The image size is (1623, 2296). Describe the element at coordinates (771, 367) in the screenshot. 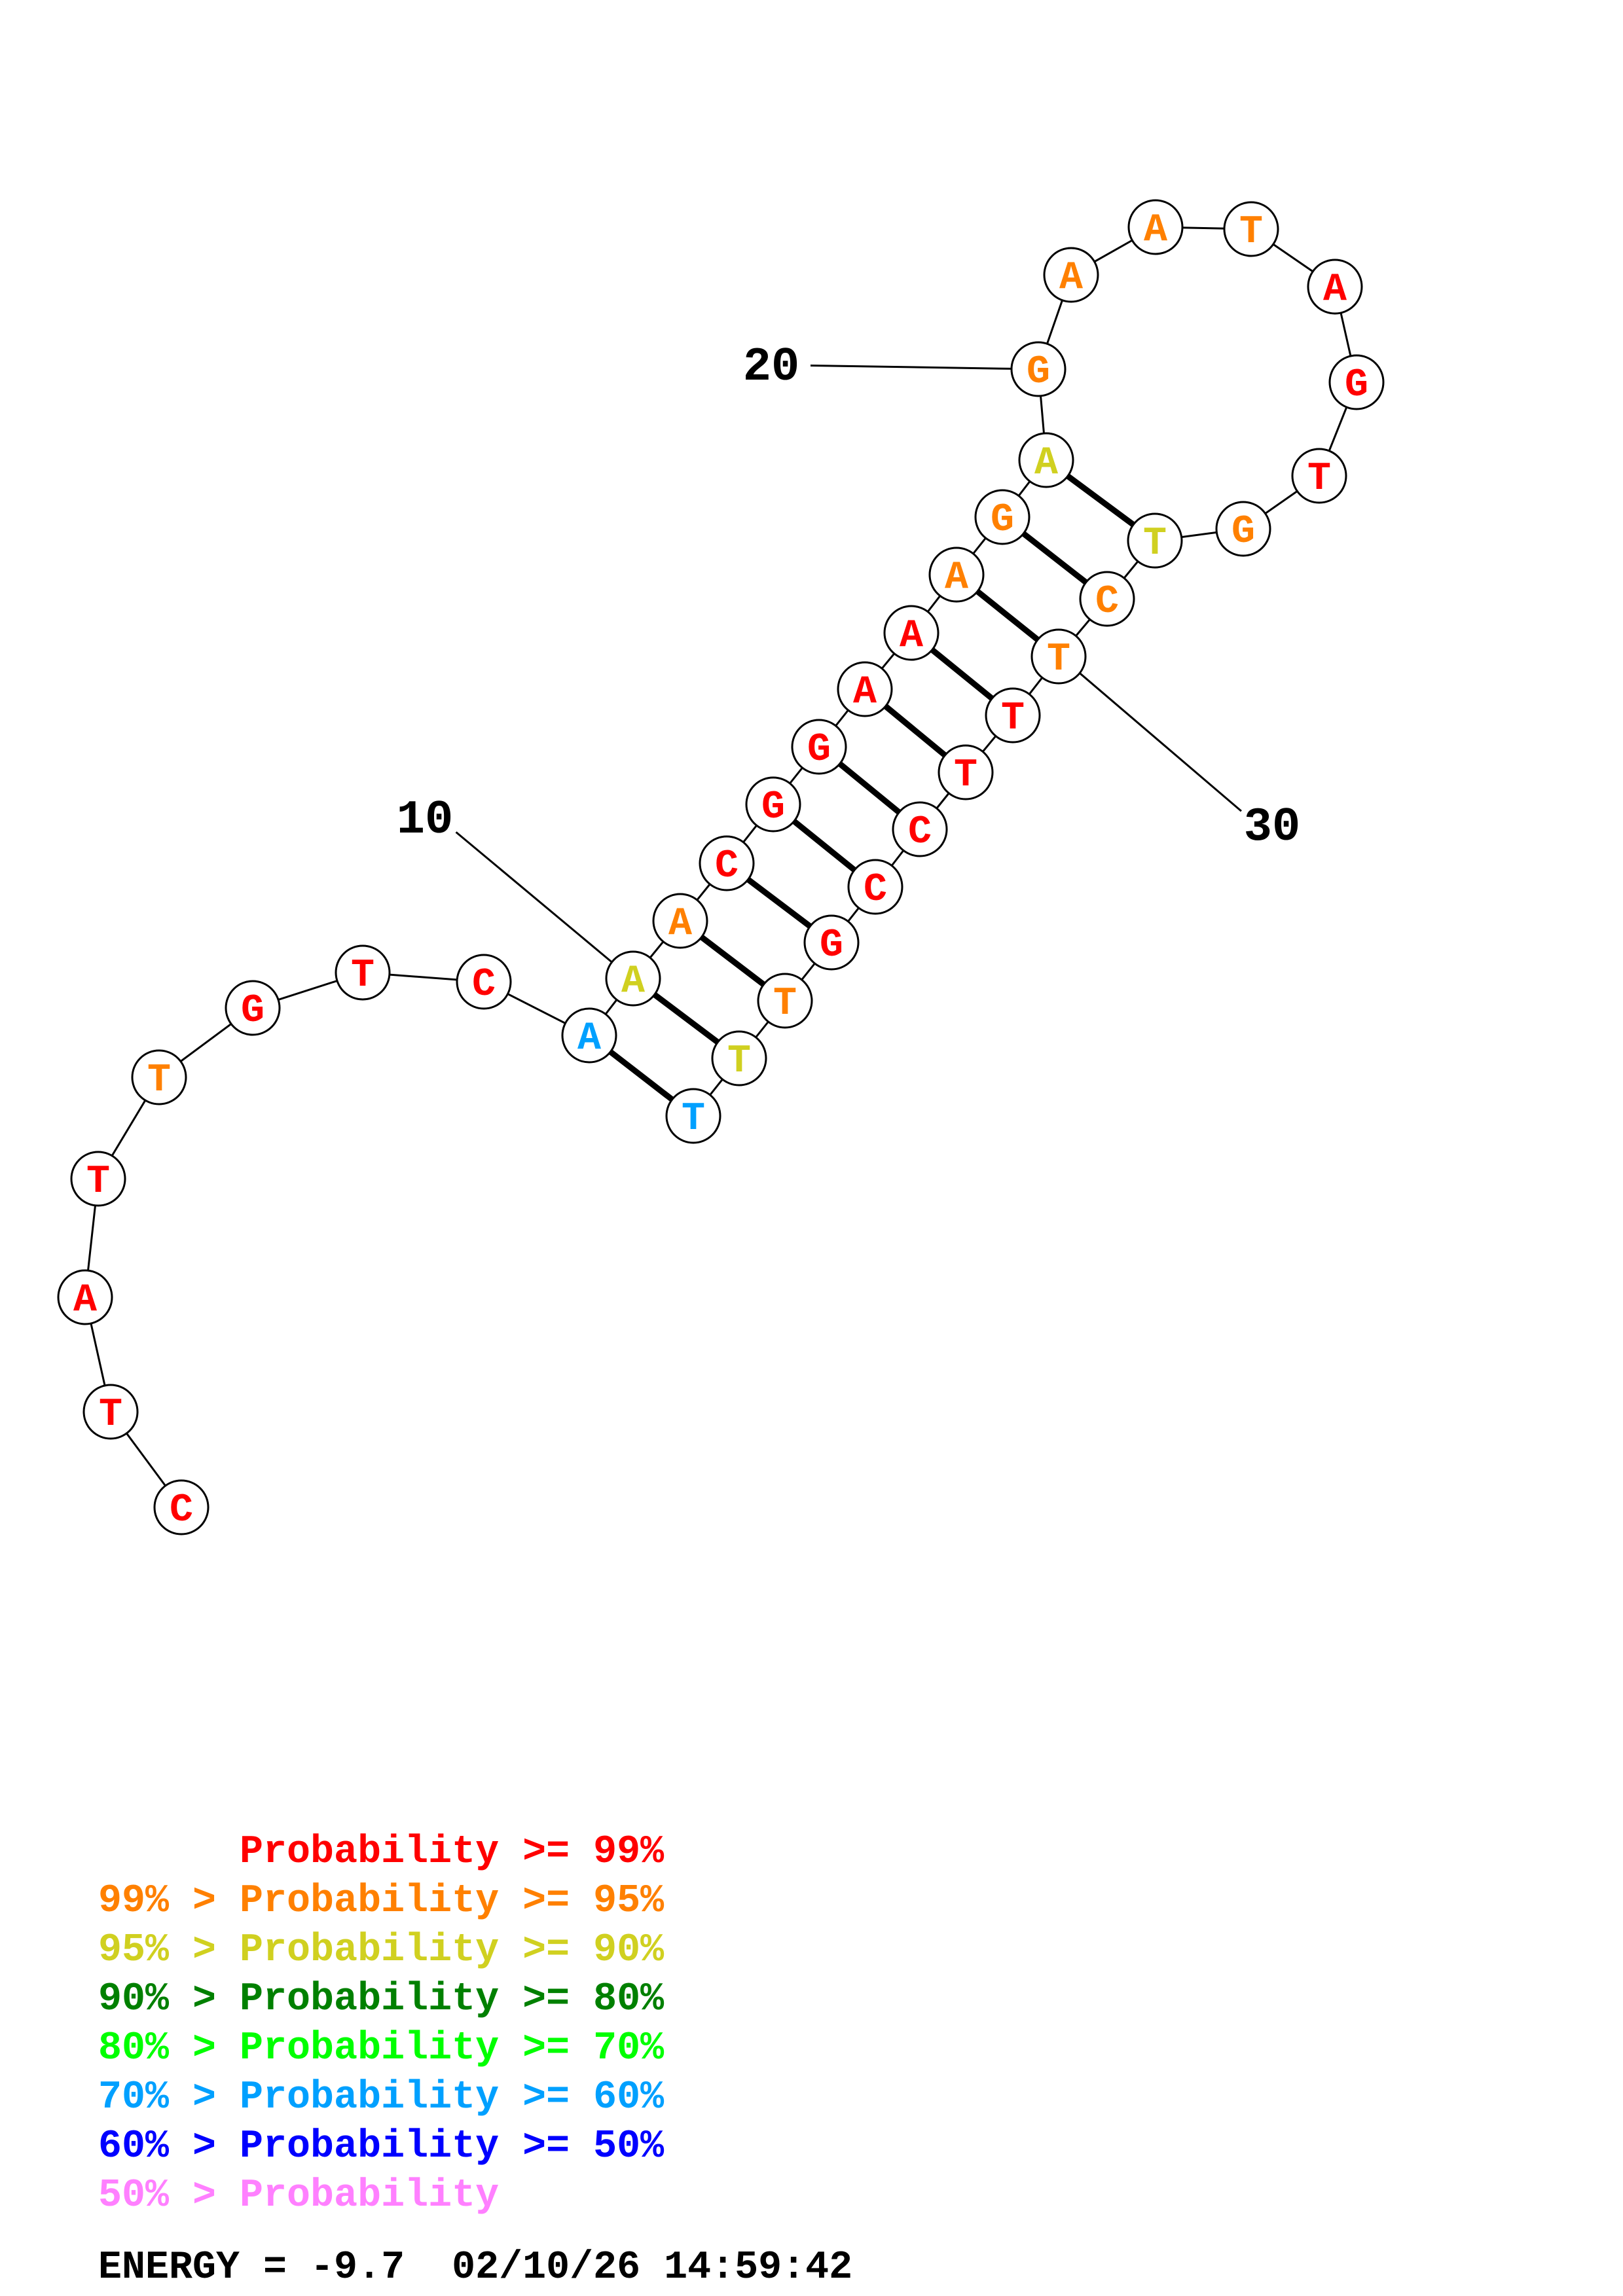

I see `position-label: 20` at that location.